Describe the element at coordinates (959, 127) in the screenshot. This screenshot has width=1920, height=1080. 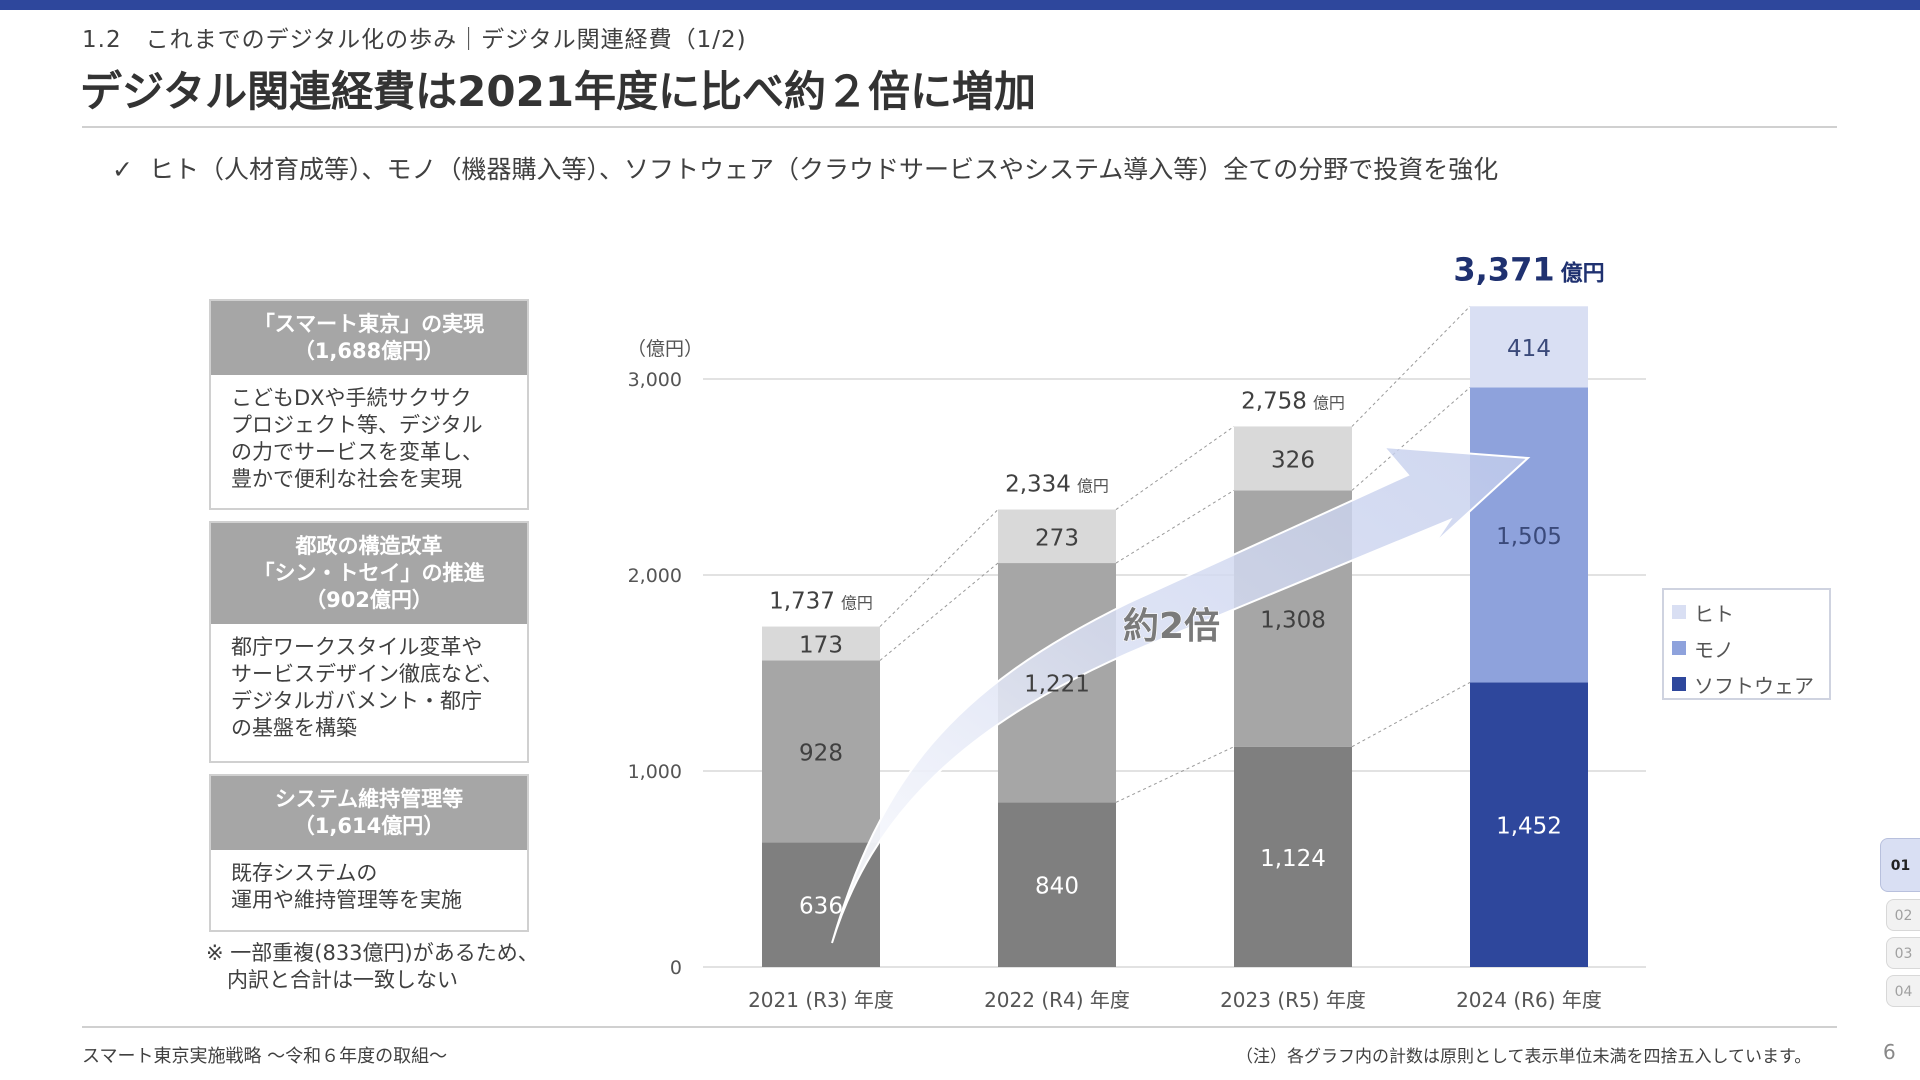
I see `title-divider` at that location.